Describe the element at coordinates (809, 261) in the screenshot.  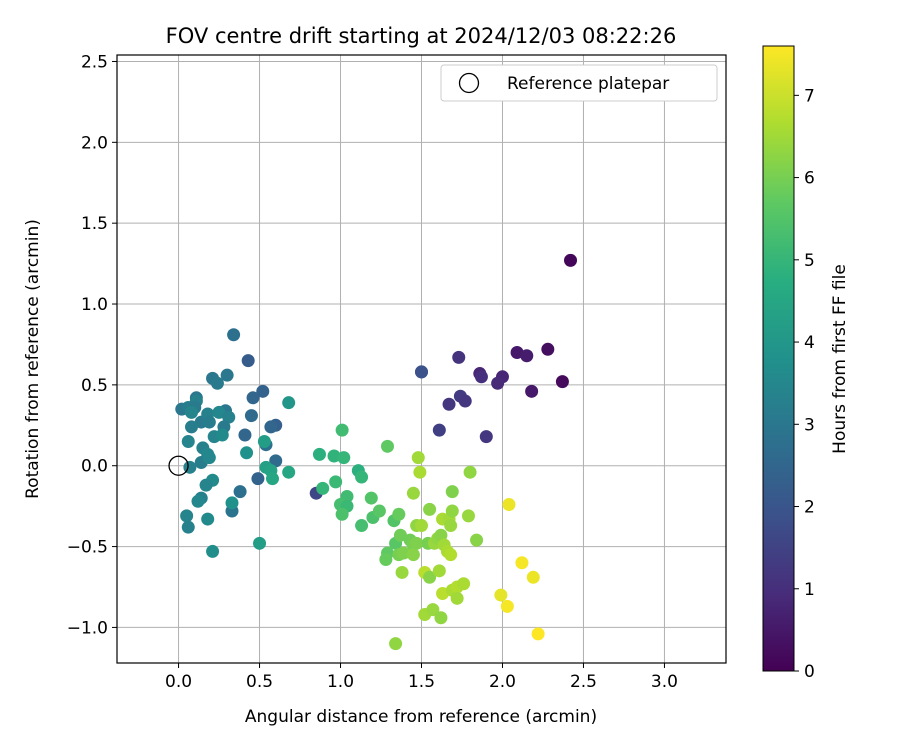
I see `colorbar-tick-label: 5` at that location.